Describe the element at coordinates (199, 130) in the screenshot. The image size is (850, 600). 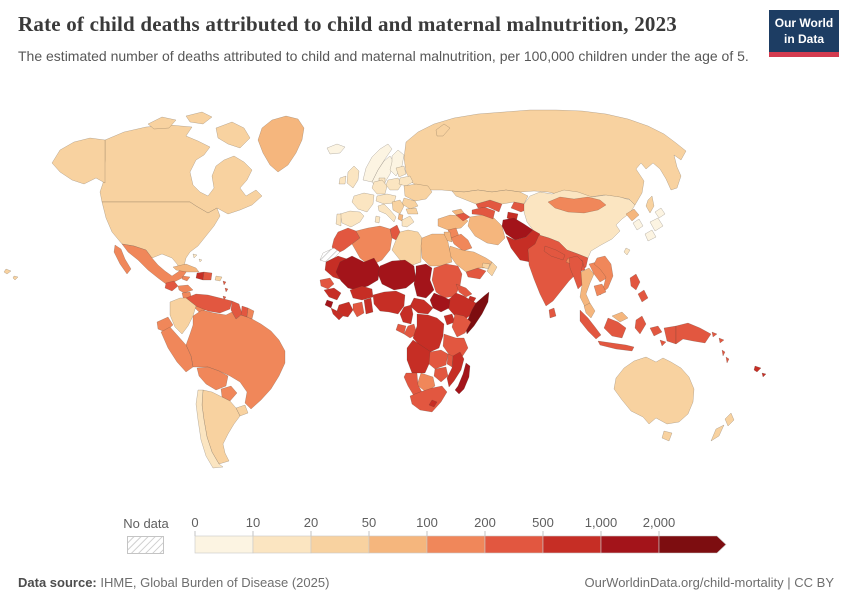
I see `country-canada-arctic-islands` at that location.